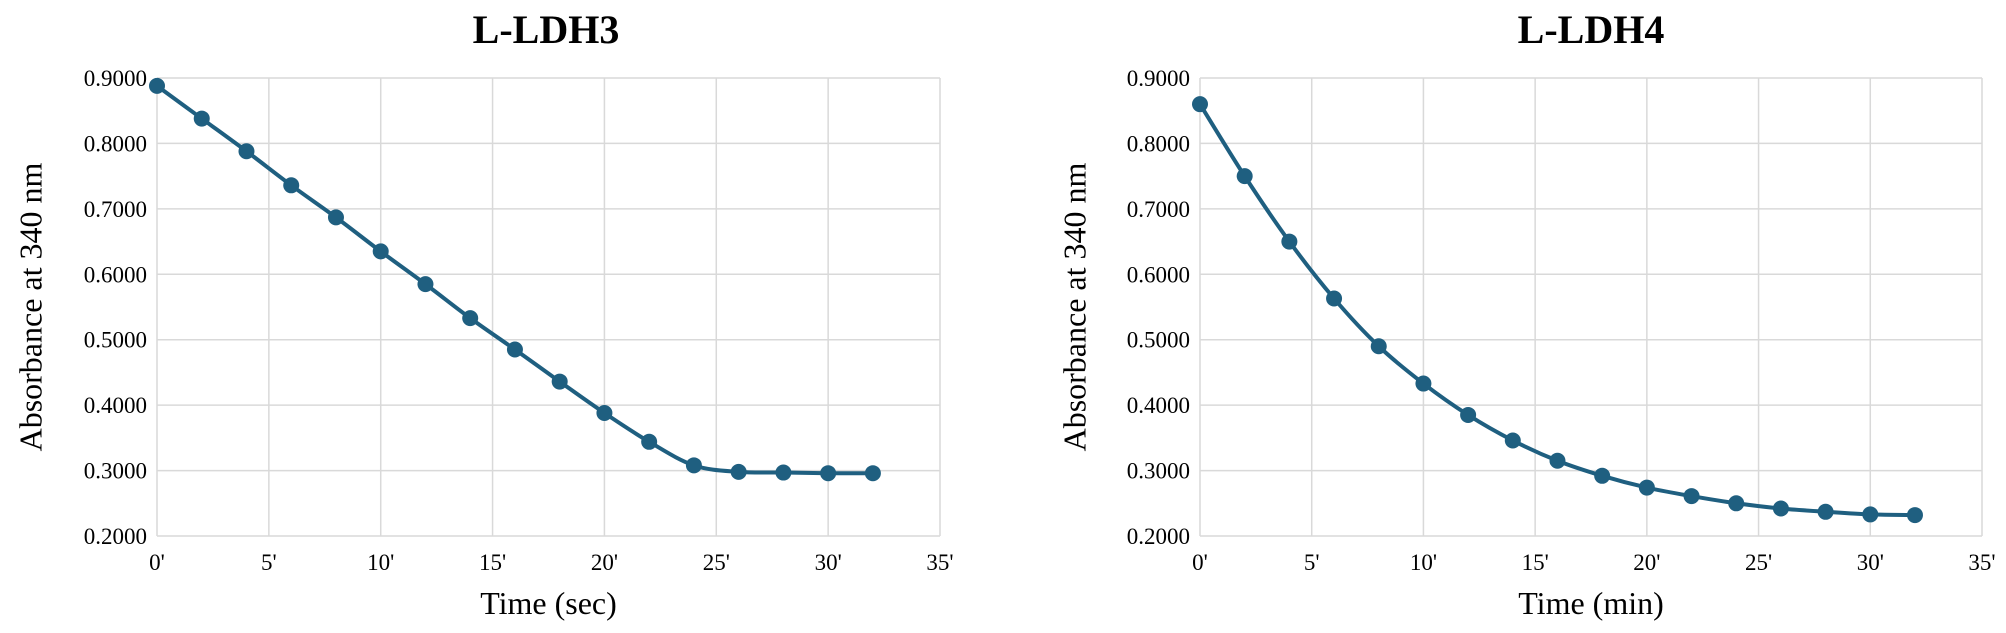  Describe the element at coordinates (1591, 603) in the screenshot. I see `x-axis-label: Time (min)` at that location.